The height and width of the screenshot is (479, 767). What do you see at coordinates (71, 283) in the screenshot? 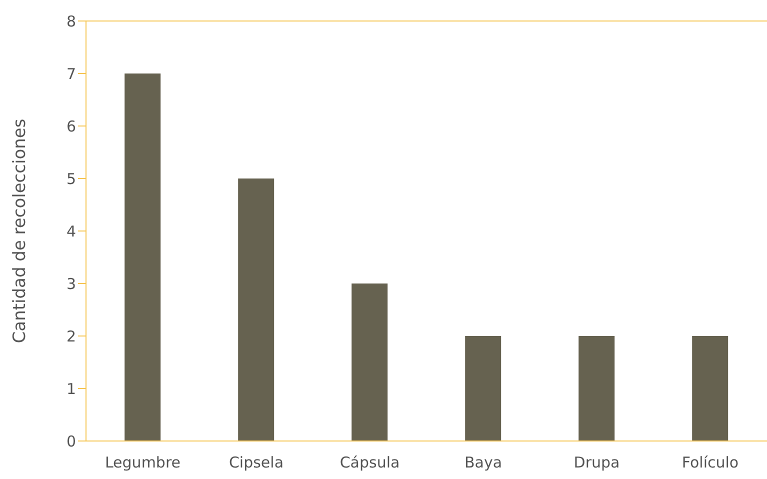
I see `y-tick-label: 3` at bounding box center [71, 283].